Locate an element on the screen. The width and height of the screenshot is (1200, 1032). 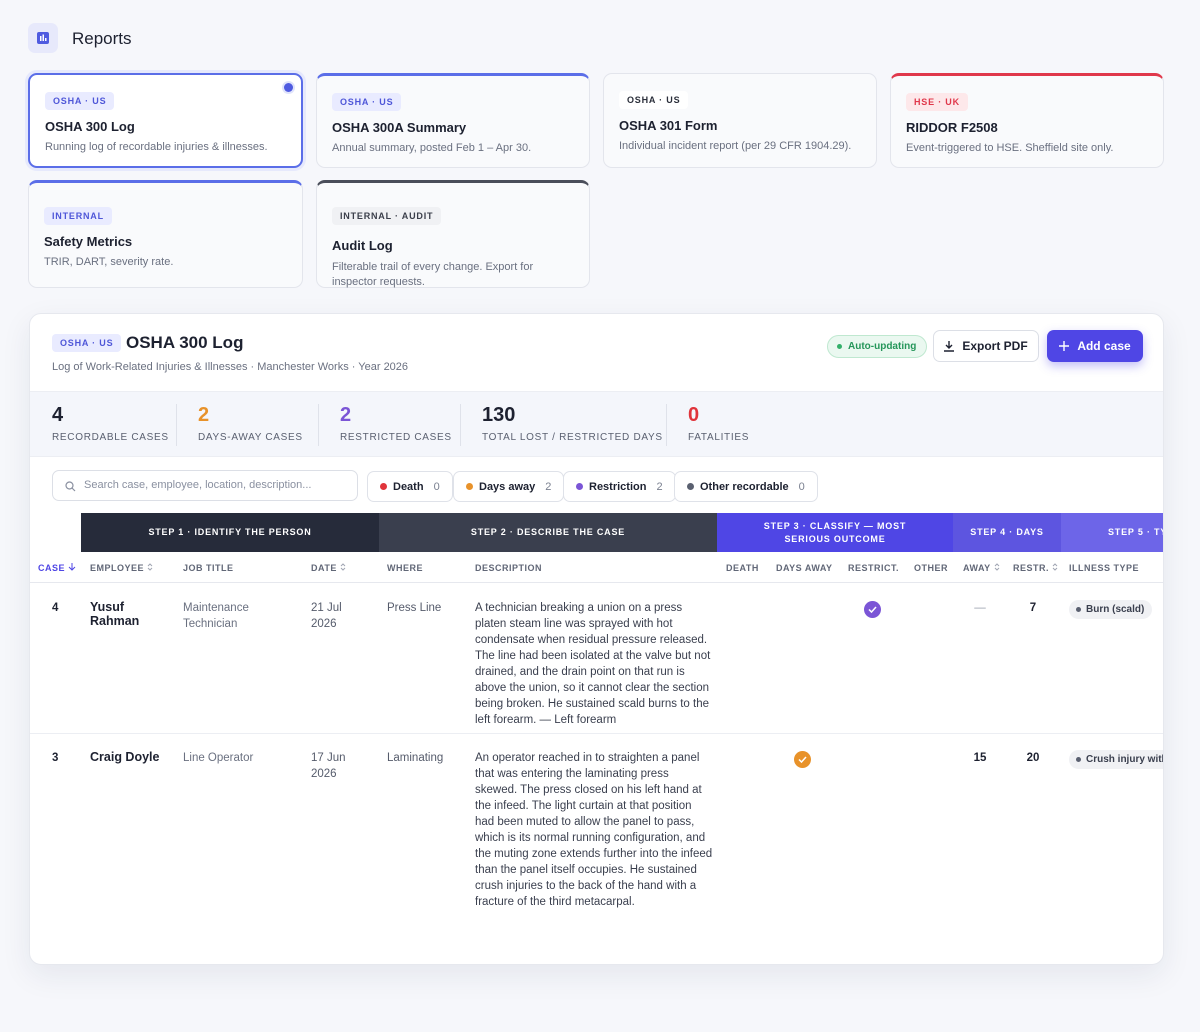
filter-chip: Days away 2 is located at coordinates (509, 486).